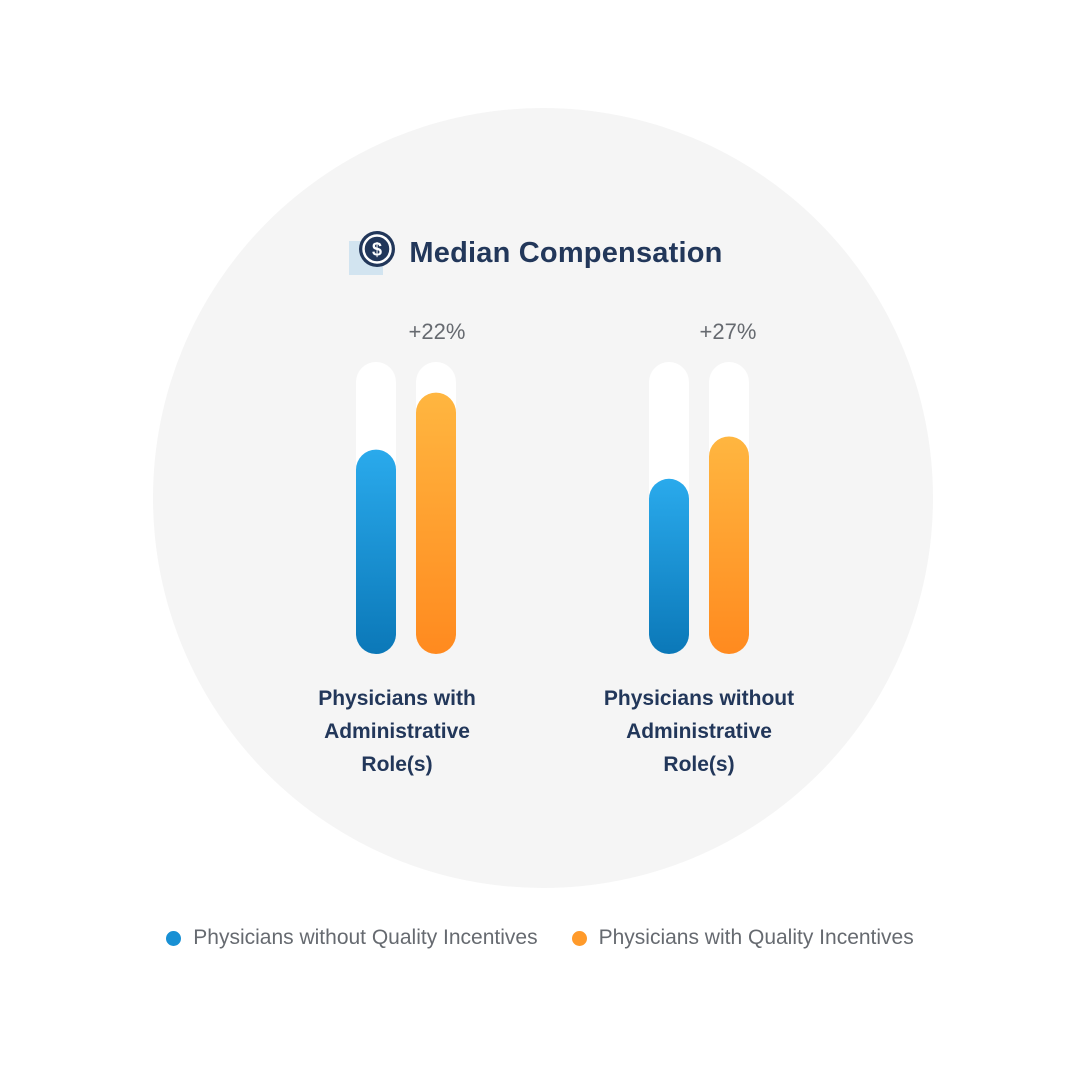 Image resolution: width=1080 pixels, height=1080 pixels. I want to click on bar-without-quality-with-admin, so click(376, 551).